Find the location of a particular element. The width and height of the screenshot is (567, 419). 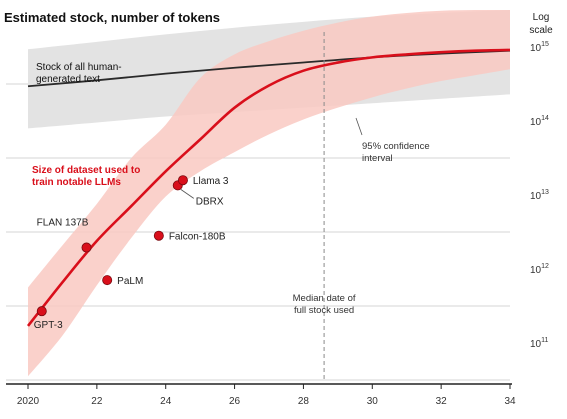

log-scale-label-line2: scale is located at coordinates (541, 30).